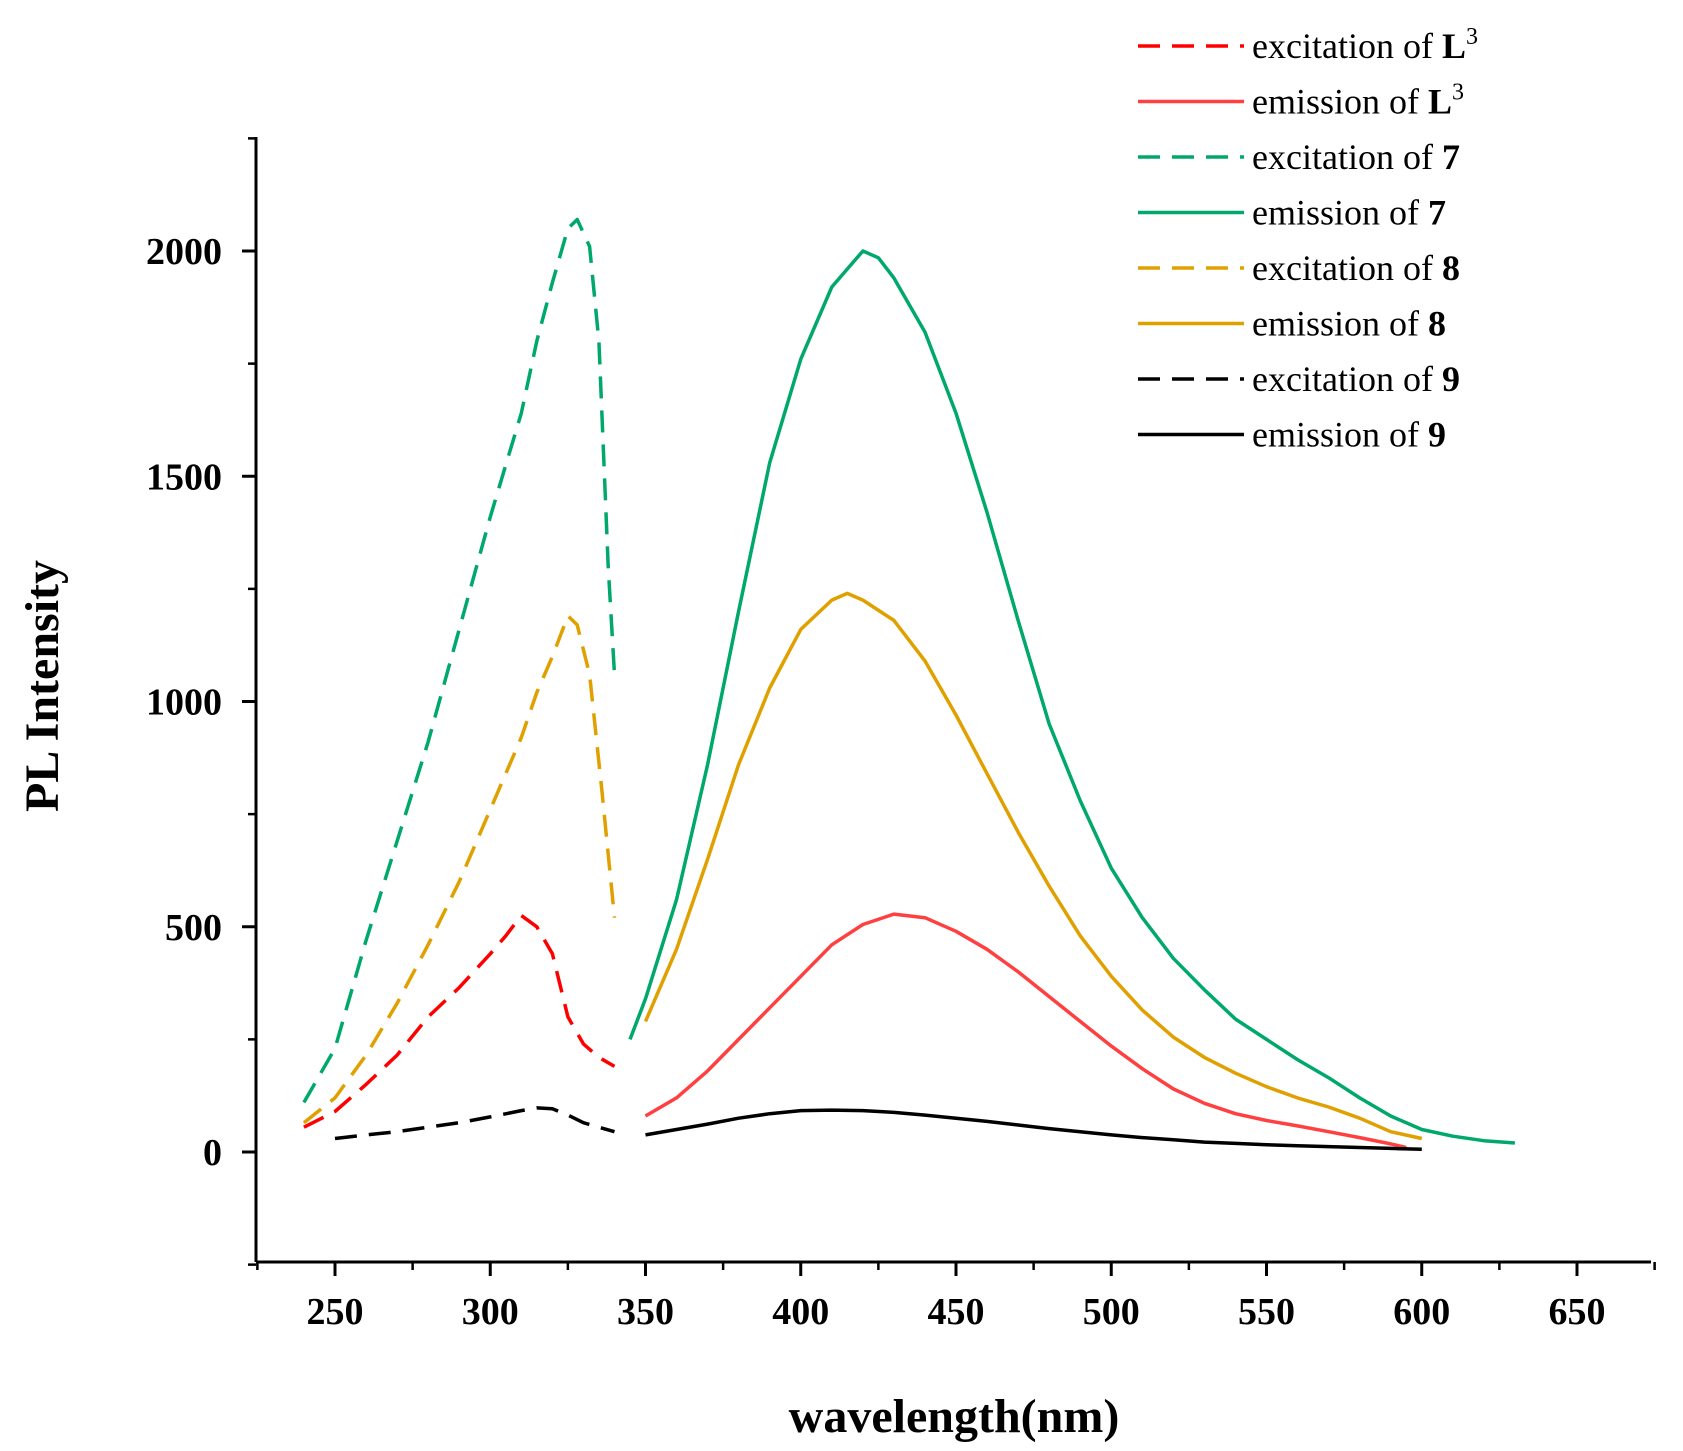 The width and height of the screenshot is (1683, 1451). I want to click on legend-label-4: emission of 7, so click(1349, 213).